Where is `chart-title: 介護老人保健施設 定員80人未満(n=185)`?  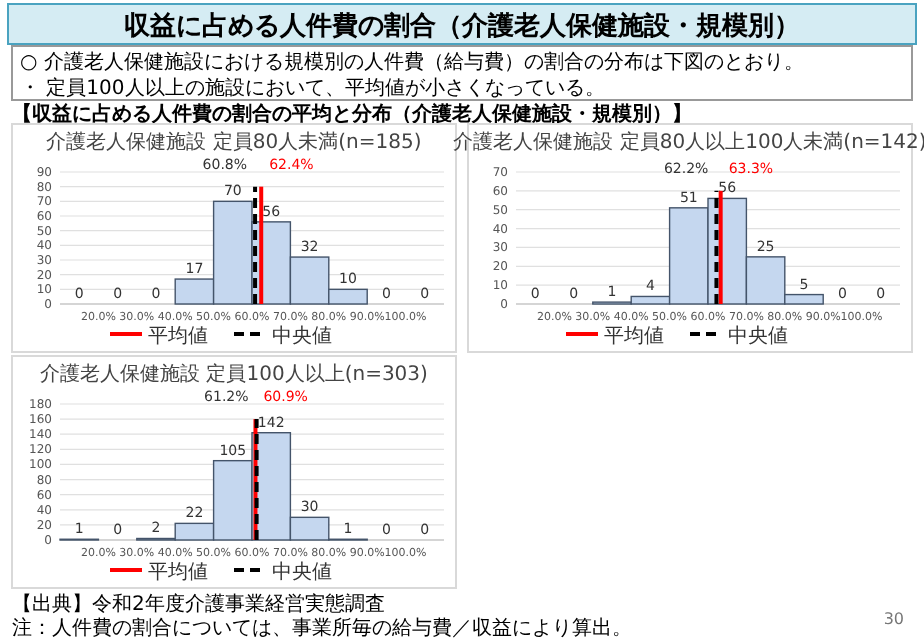
chart-title: 介護老人保健施設 定員80人未満(n=185) is located at coordinates (234, 142).